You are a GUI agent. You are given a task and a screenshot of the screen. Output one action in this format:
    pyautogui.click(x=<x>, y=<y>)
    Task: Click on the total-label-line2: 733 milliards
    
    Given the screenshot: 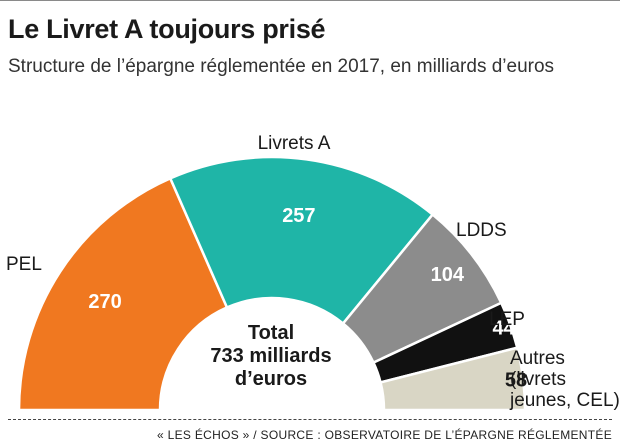 What is the action you would take?
    pyautogui.click(x=271, y=356)
    